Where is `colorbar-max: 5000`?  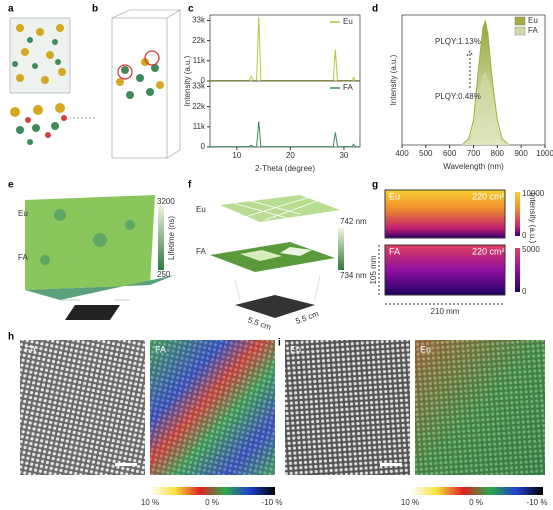 colorbar-max: 5000 is located at coordinates (531, 249).